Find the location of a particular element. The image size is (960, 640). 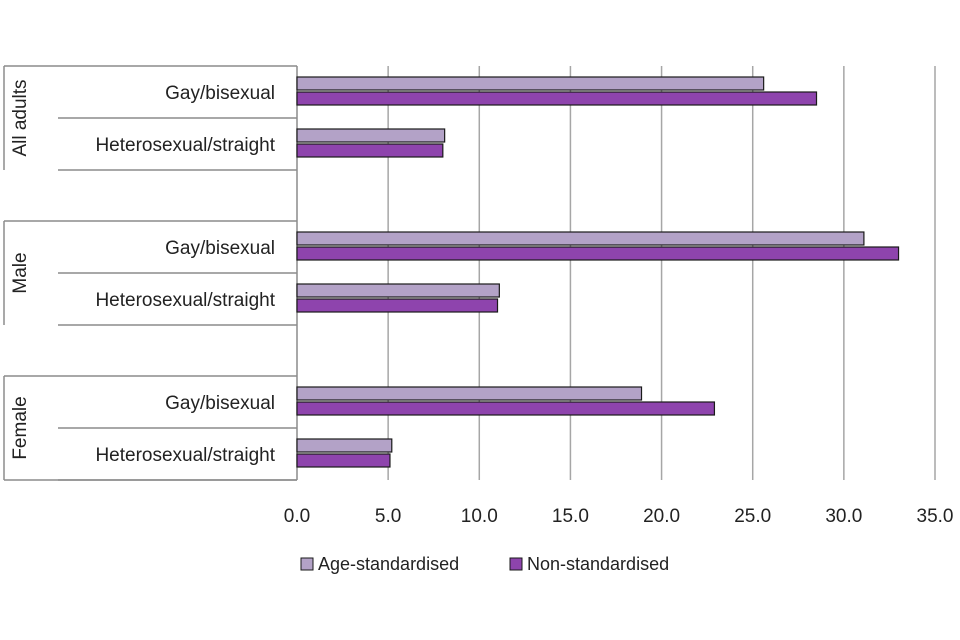

legend-label: Age-standardised is located at coordinates (388, 564).